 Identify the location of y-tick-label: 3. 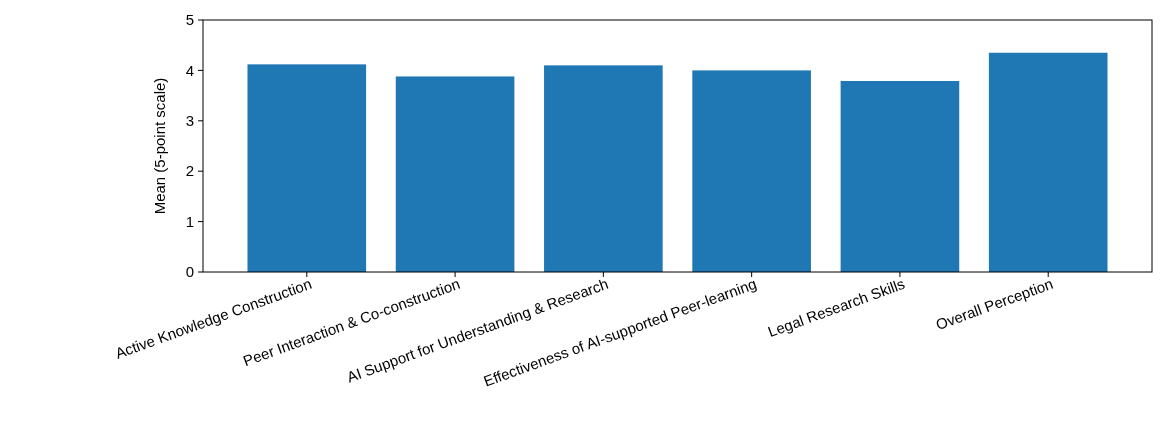
(189, 121).